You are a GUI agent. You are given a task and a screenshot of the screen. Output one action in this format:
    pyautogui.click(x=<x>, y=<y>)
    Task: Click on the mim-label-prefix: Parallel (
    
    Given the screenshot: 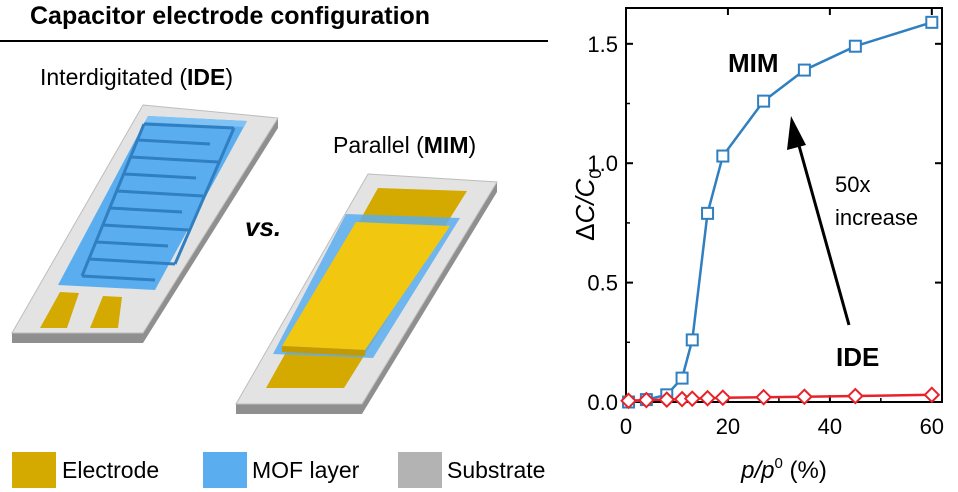 What is the action you would take?
    pyautogui.click(x=378, y=145)
    